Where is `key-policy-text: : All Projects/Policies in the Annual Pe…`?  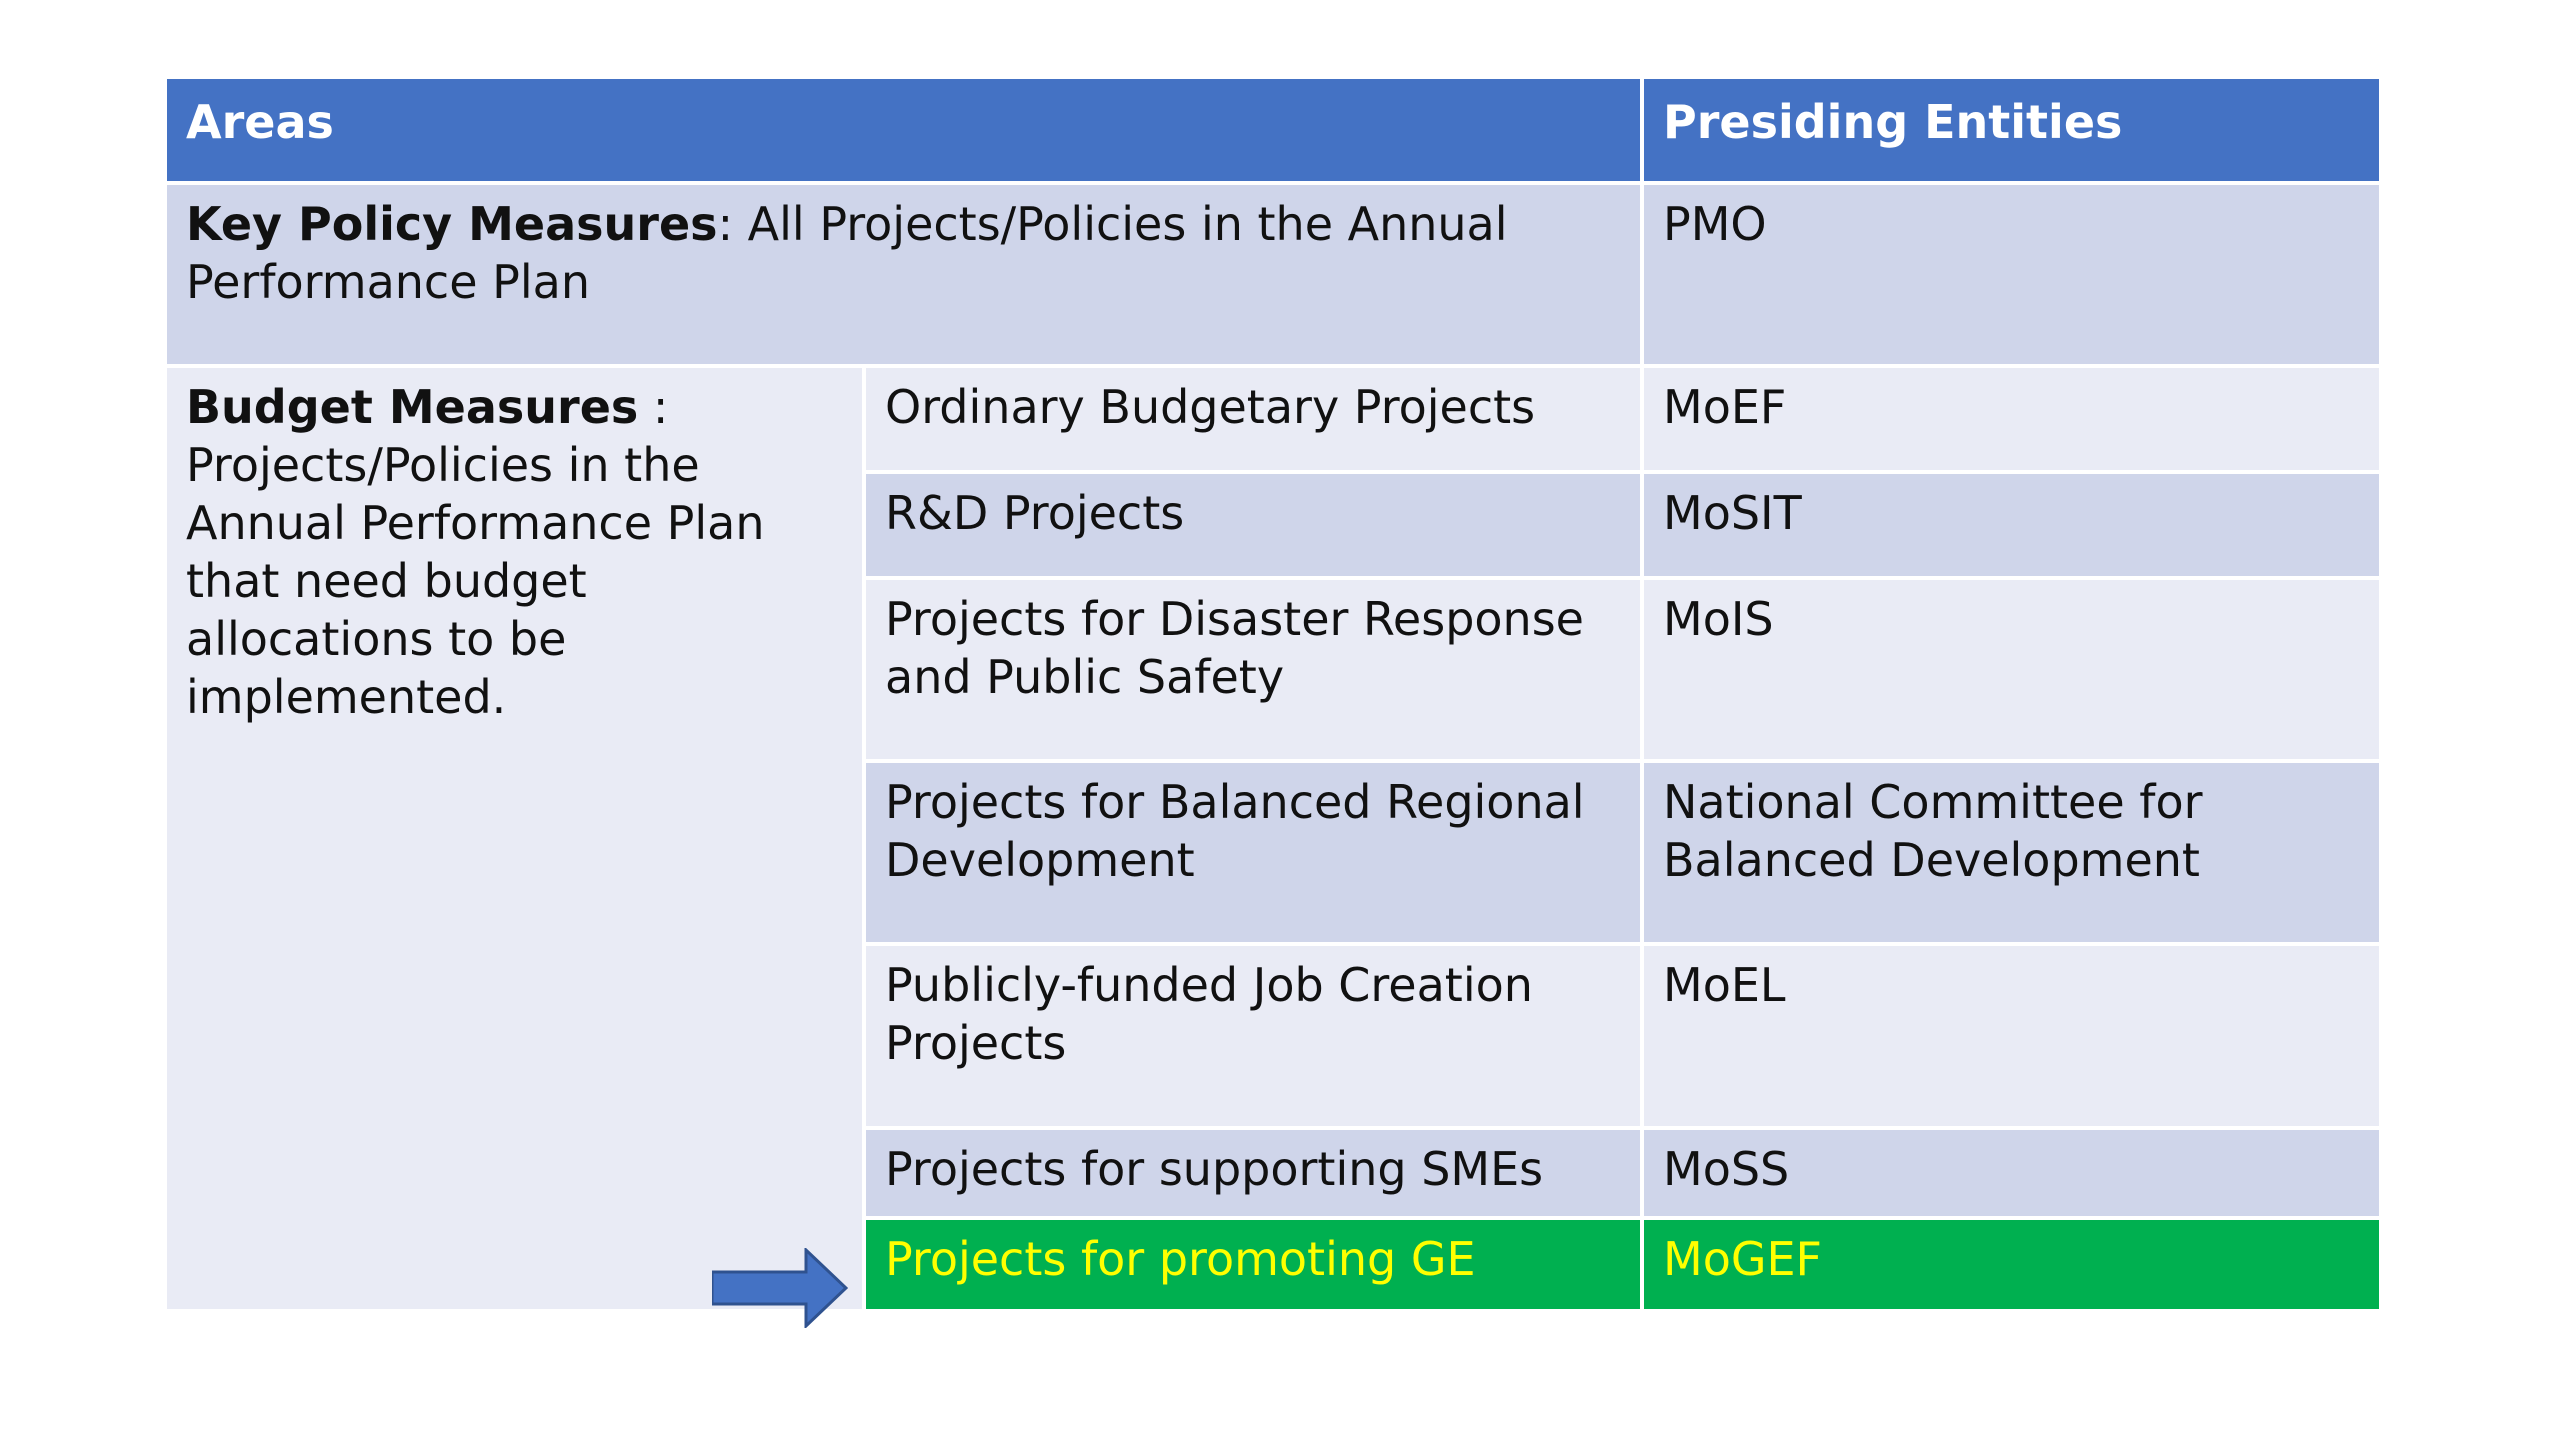 key-policy-text: : All Projects/Policies in the Annual Pe… is located at coordinates (847, 253).